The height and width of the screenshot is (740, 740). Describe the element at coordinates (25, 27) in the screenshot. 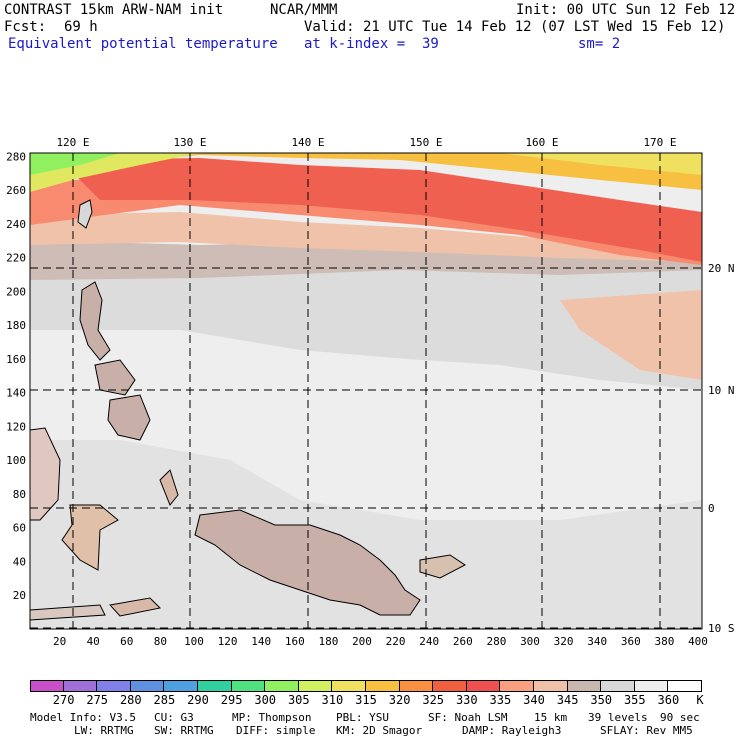

I see `fcst-label: Fcst:` at that location.